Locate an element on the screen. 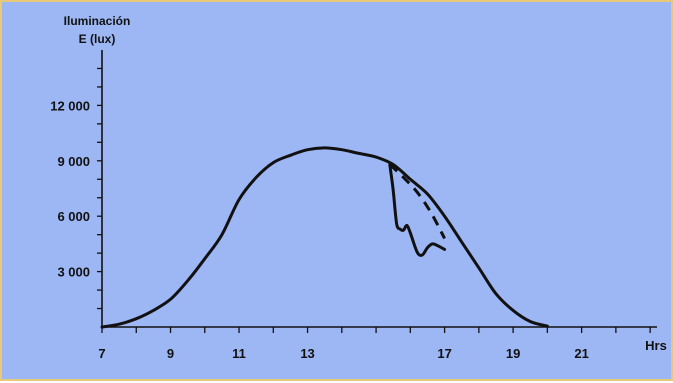 This screenshot has height=383, width=673. y-tick-label: 12 000 is located at coordinates (70, 105).